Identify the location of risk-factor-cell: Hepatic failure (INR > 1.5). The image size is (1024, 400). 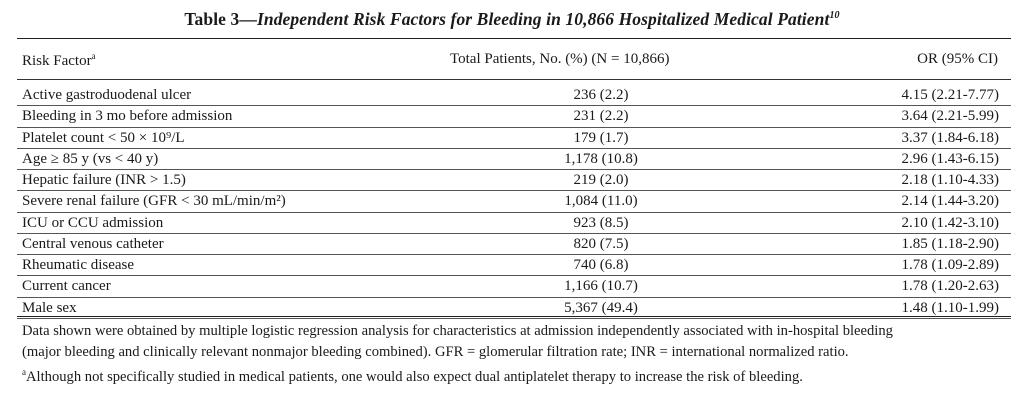
(104, 180).